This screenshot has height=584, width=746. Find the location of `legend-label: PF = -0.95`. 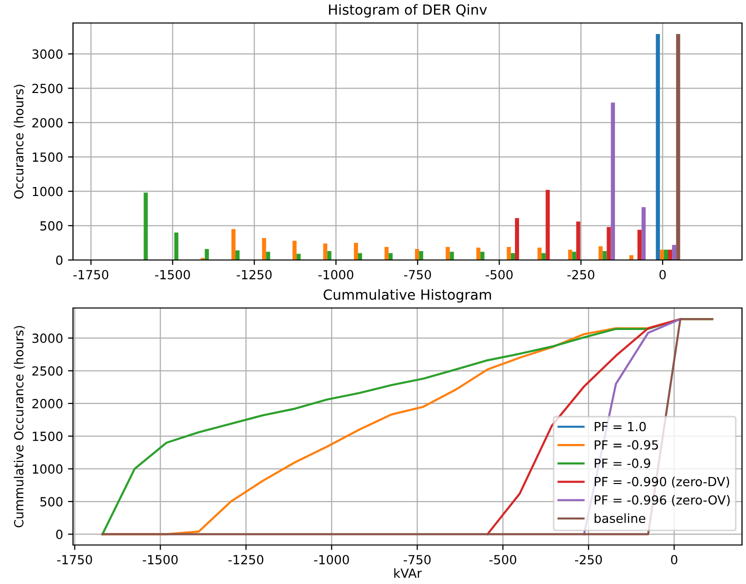

legend-label: PF = -0.95 is located at coordinates (626, 445).